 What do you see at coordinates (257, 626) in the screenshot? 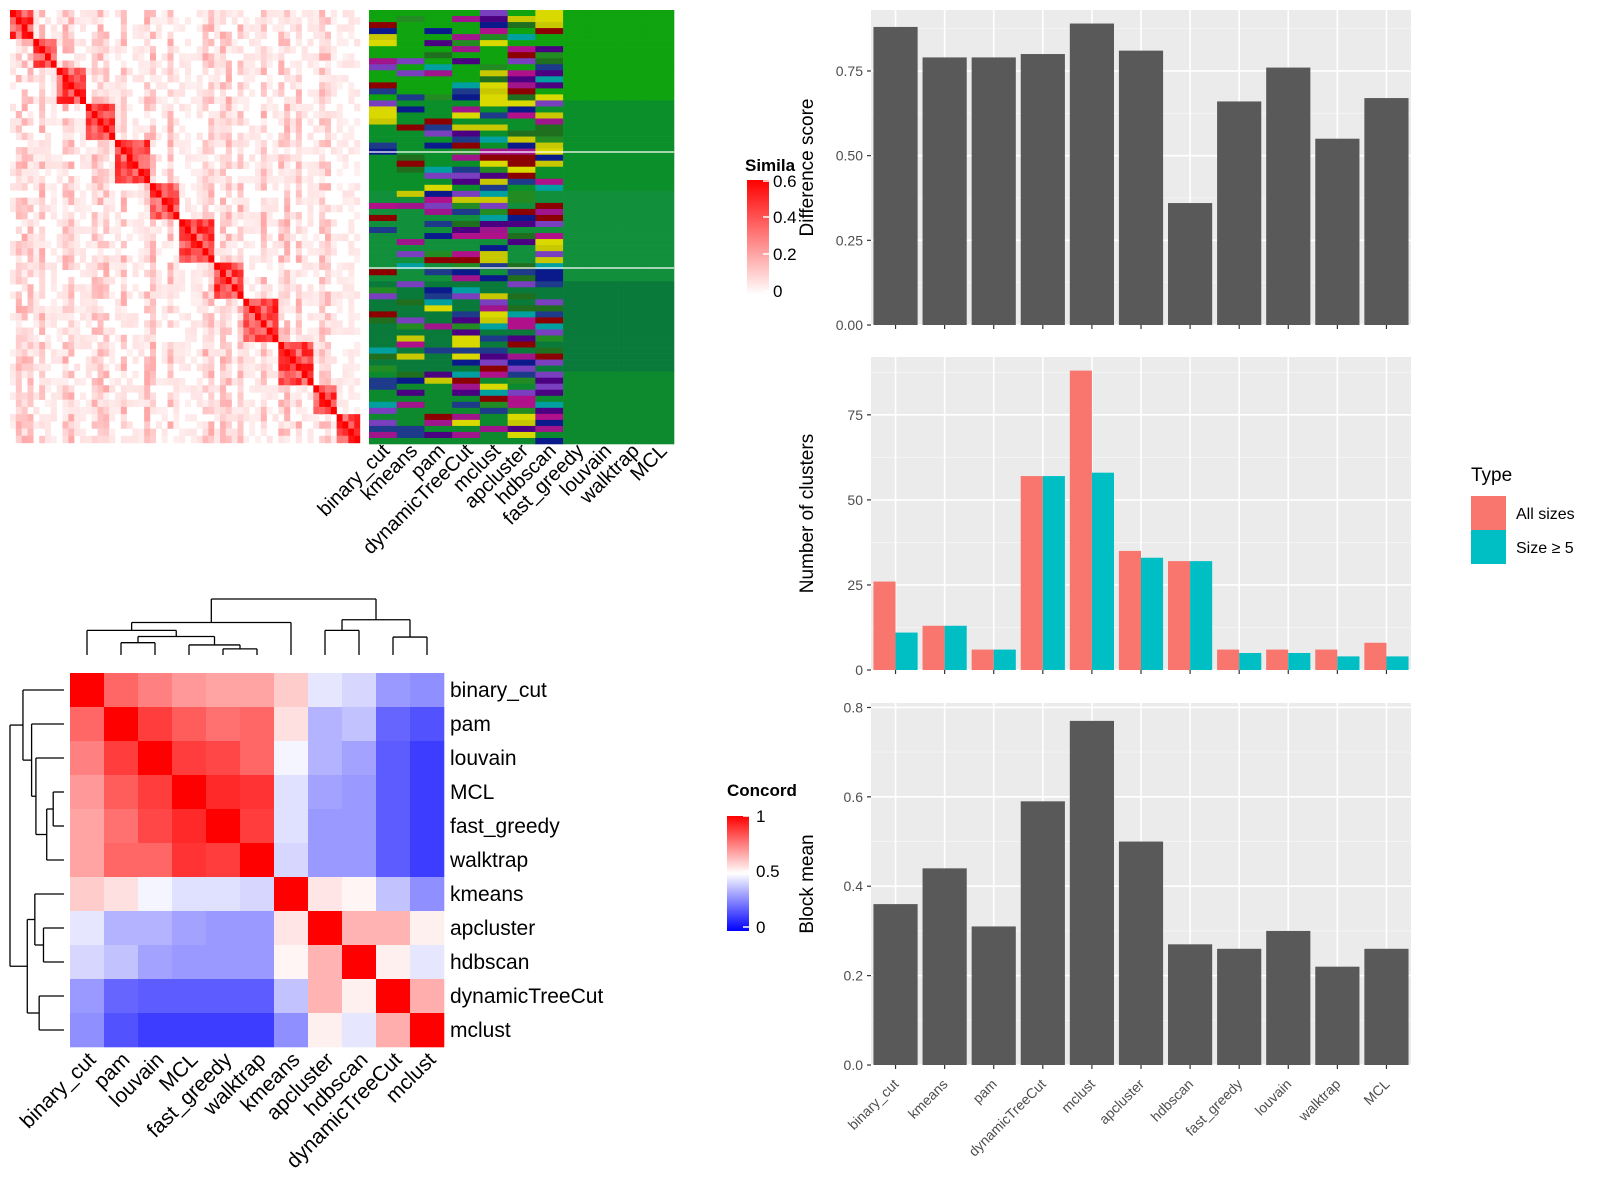
I see `column-dendrogram` at bounding box center [257, 626].